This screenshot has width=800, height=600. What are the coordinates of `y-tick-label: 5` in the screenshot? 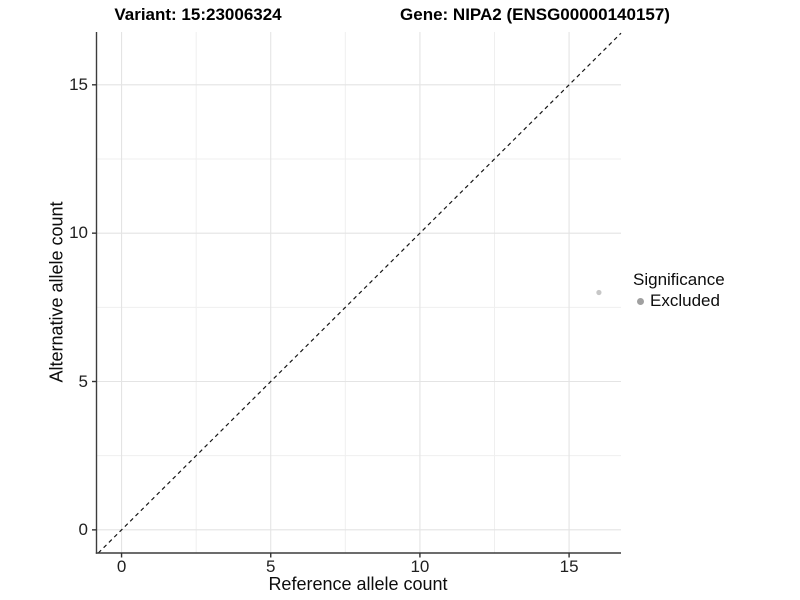 It's located at (83, 381).